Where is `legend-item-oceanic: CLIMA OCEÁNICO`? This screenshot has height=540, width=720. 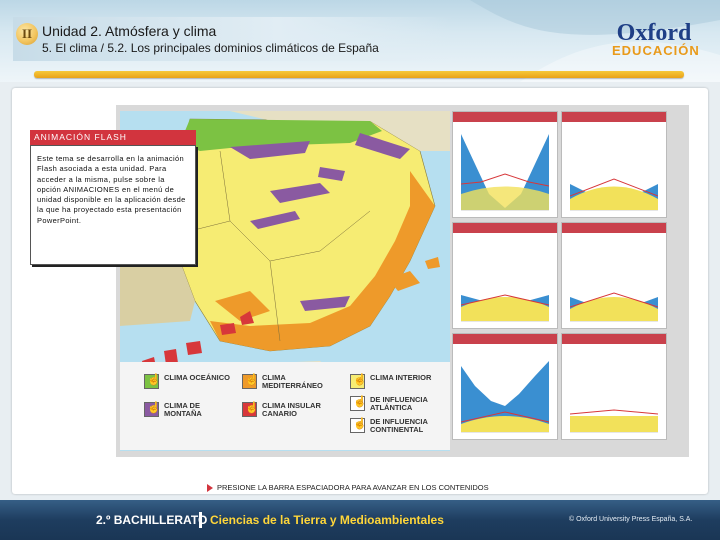
legend-item-oceanic: CLIMA OCEÁNICO is located at coordinates (189, 381).